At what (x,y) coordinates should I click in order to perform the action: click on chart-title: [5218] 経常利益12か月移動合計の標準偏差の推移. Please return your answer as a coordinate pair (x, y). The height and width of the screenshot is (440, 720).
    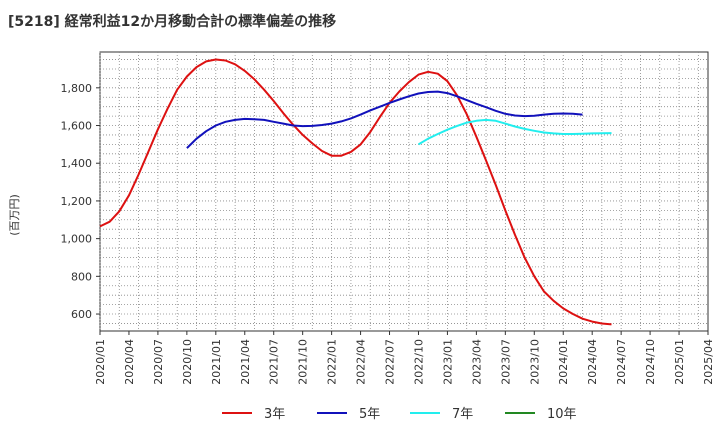
    Looking at the image, I should click on (172, 21).